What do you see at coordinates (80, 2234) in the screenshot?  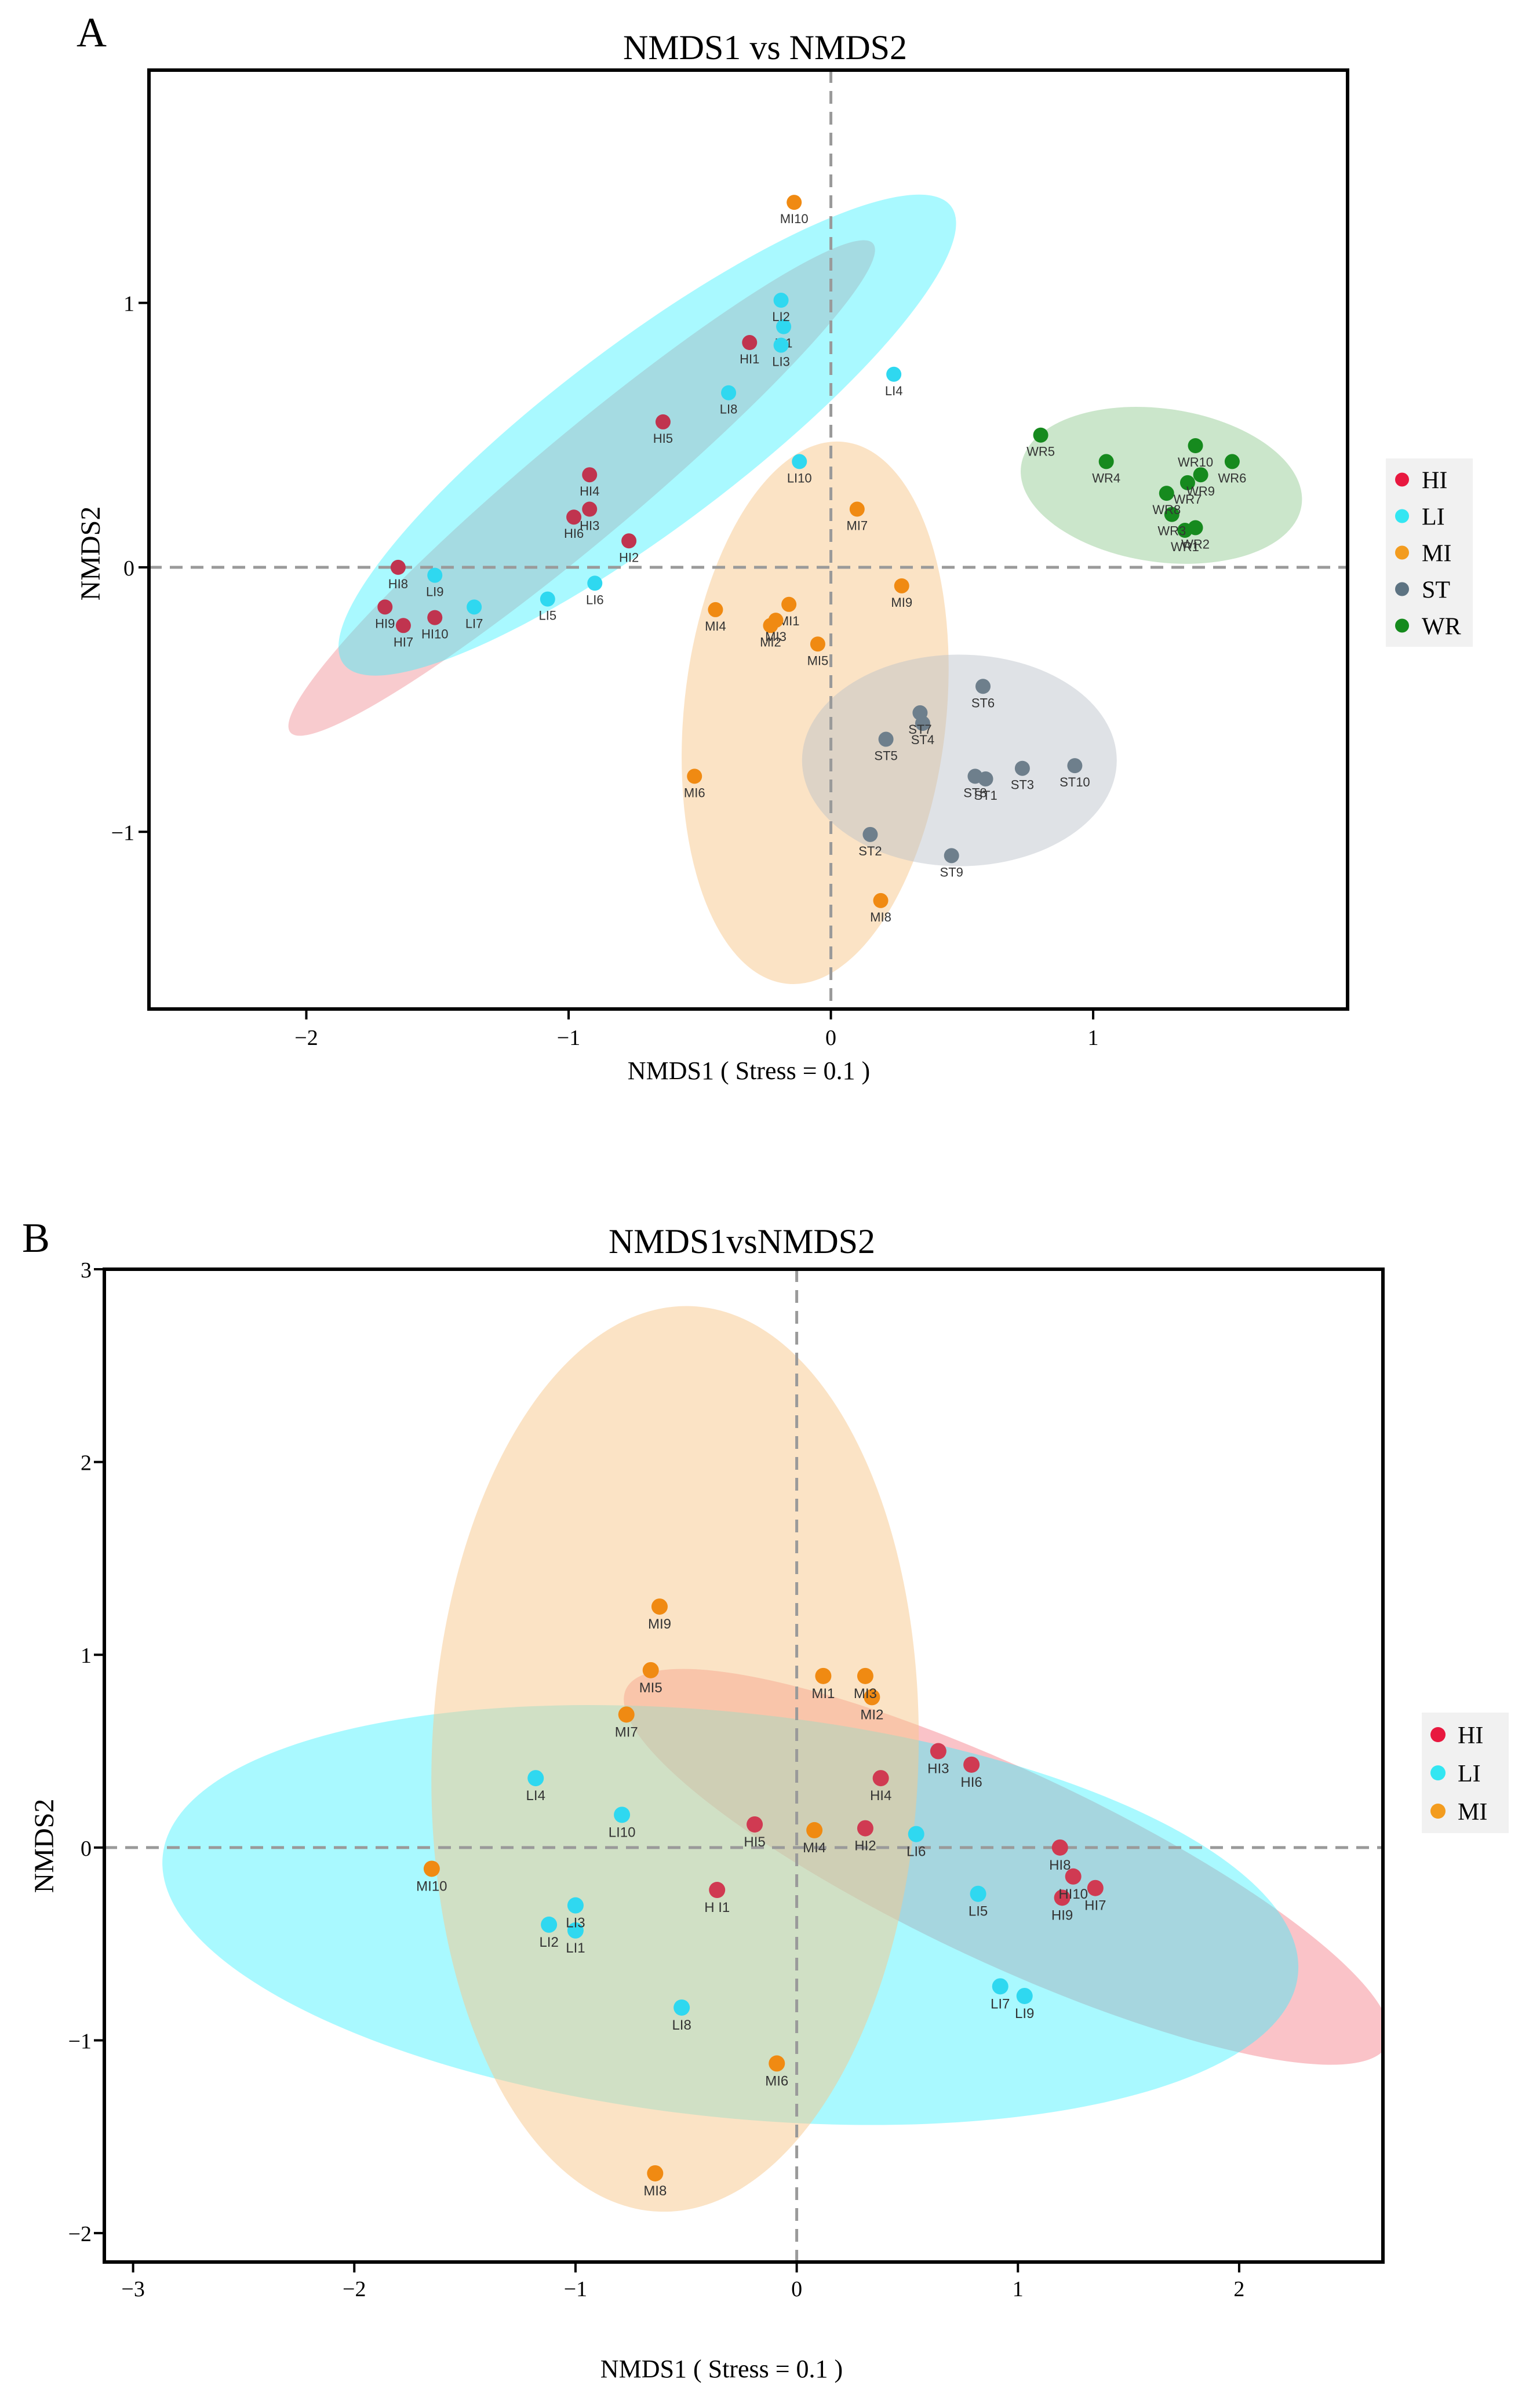 I see `y-tick-label: −2` at bounding box center [80, 2234].